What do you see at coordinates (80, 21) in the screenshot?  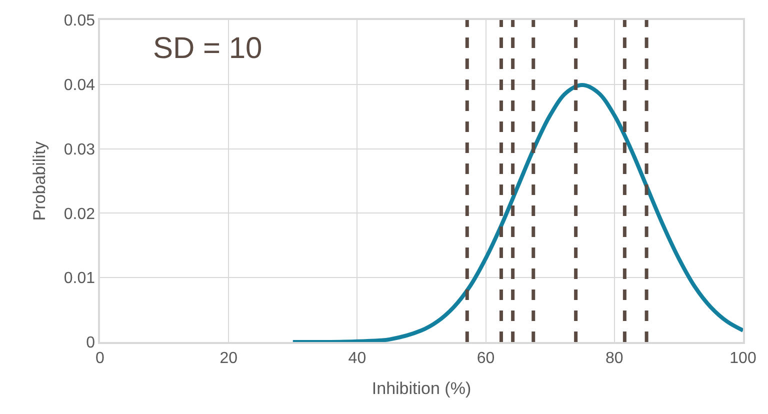 I see `y-tick-label: 0.05` at bounding box center [80, 21].